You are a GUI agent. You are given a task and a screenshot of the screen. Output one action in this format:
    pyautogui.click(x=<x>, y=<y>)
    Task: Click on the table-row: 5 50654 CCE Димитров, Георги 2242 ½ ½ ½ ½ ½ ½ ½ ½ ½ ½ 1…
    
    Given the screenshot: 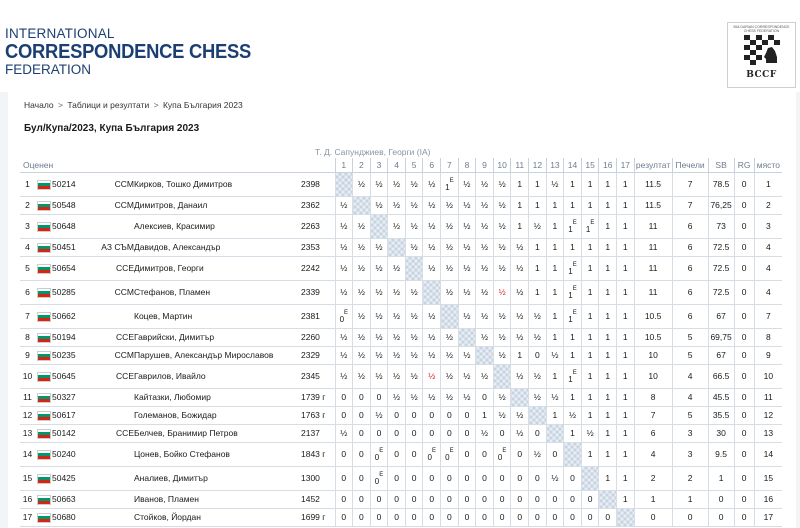 What is the action you would take?
    pyautogui.click(x=401, y=268)
    